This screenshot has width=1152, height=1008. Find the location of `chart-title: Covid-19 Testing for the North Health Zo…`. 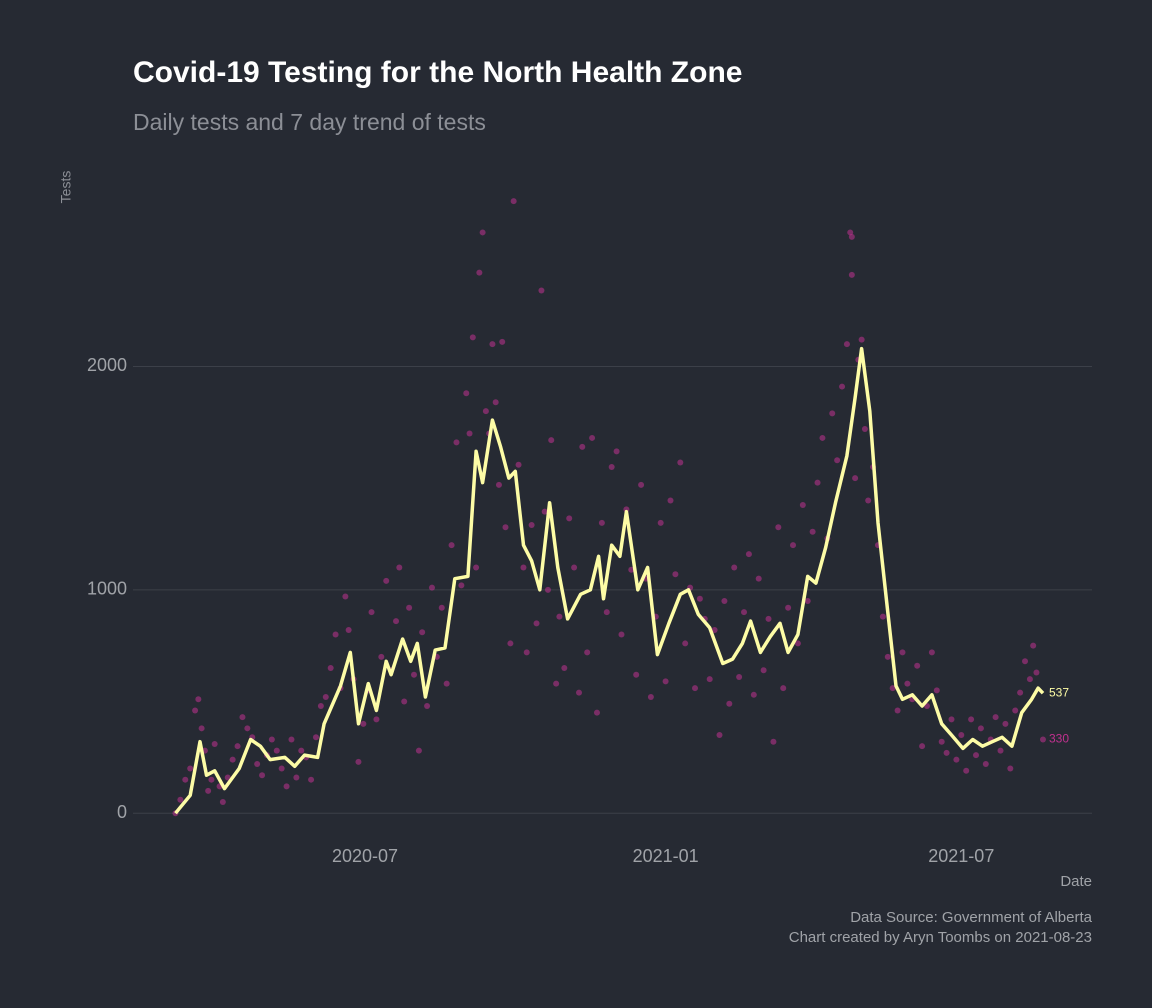

chart-title: Covid-19 Testing for the North Health Zo… is located at coordinates (437, 72).